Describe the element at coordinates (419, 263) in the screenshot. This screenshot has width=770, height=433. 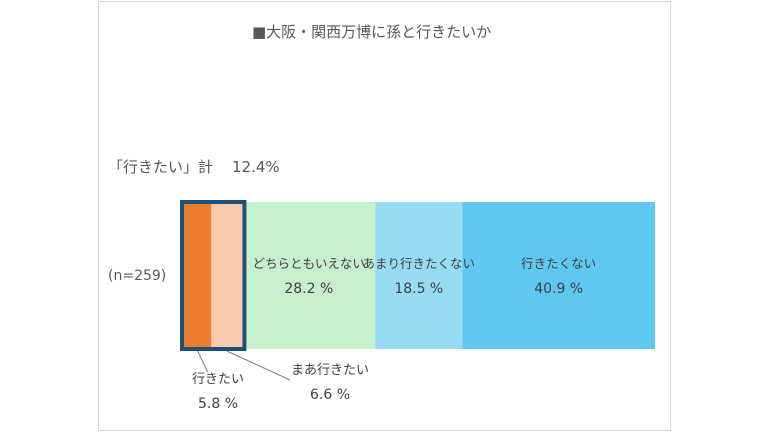
I see `segment-name-label-4: あまり行きたくない` at that location.